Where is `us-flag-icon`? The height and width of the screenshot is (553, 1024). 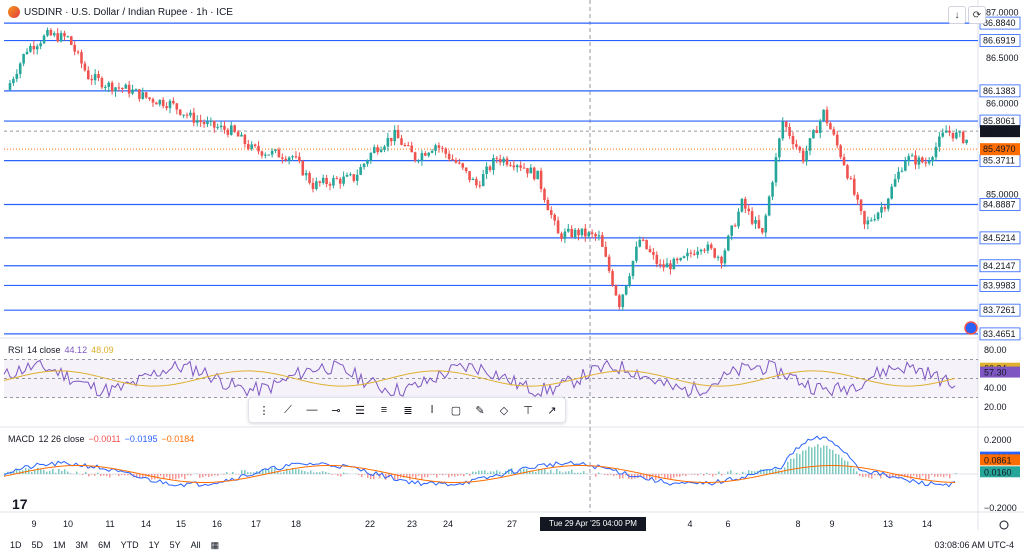 us-flag-icon is located at coordinates (971, 328).